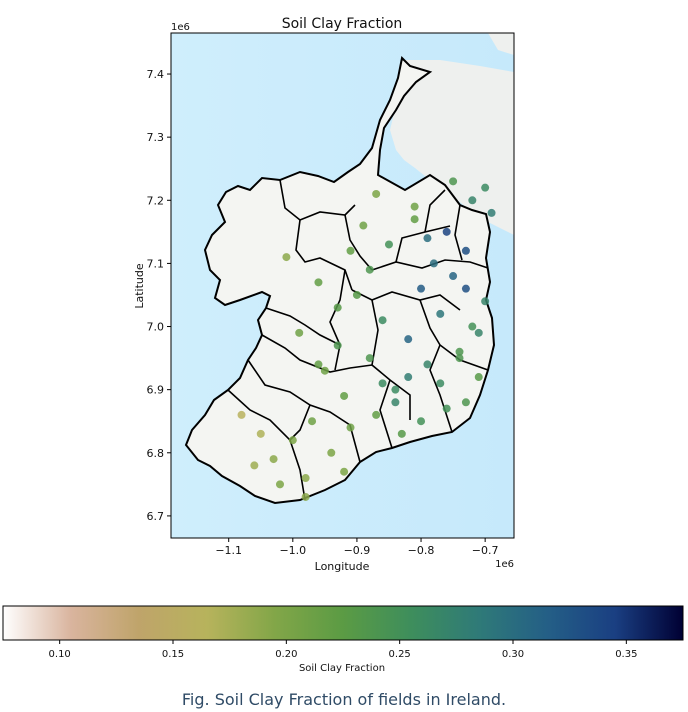  I want to click on x-tick-label: −0.7, so click(485, 550).